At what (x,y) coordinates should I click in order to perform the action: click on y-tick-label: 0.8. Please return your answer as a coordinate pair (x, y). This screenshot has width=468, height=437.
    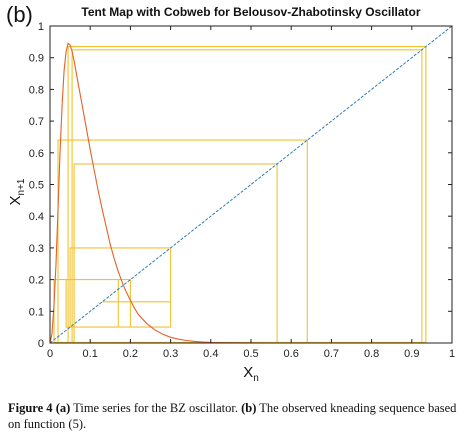
    Looking at the image, I should click on (36, 90).